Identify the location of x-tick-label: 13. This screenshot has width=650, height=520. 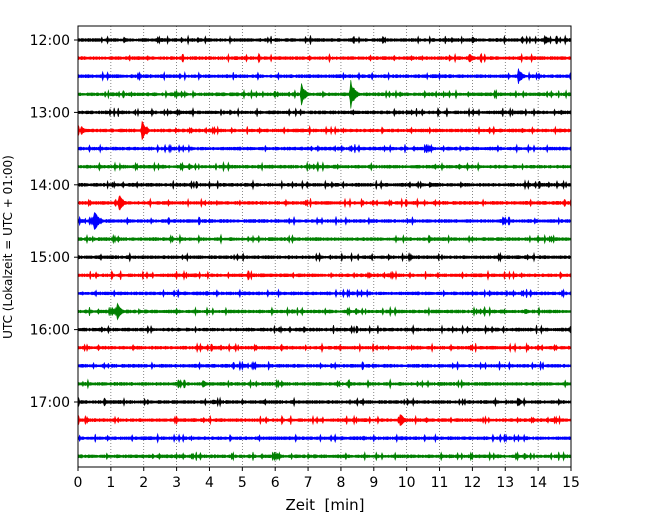
(505, 483).